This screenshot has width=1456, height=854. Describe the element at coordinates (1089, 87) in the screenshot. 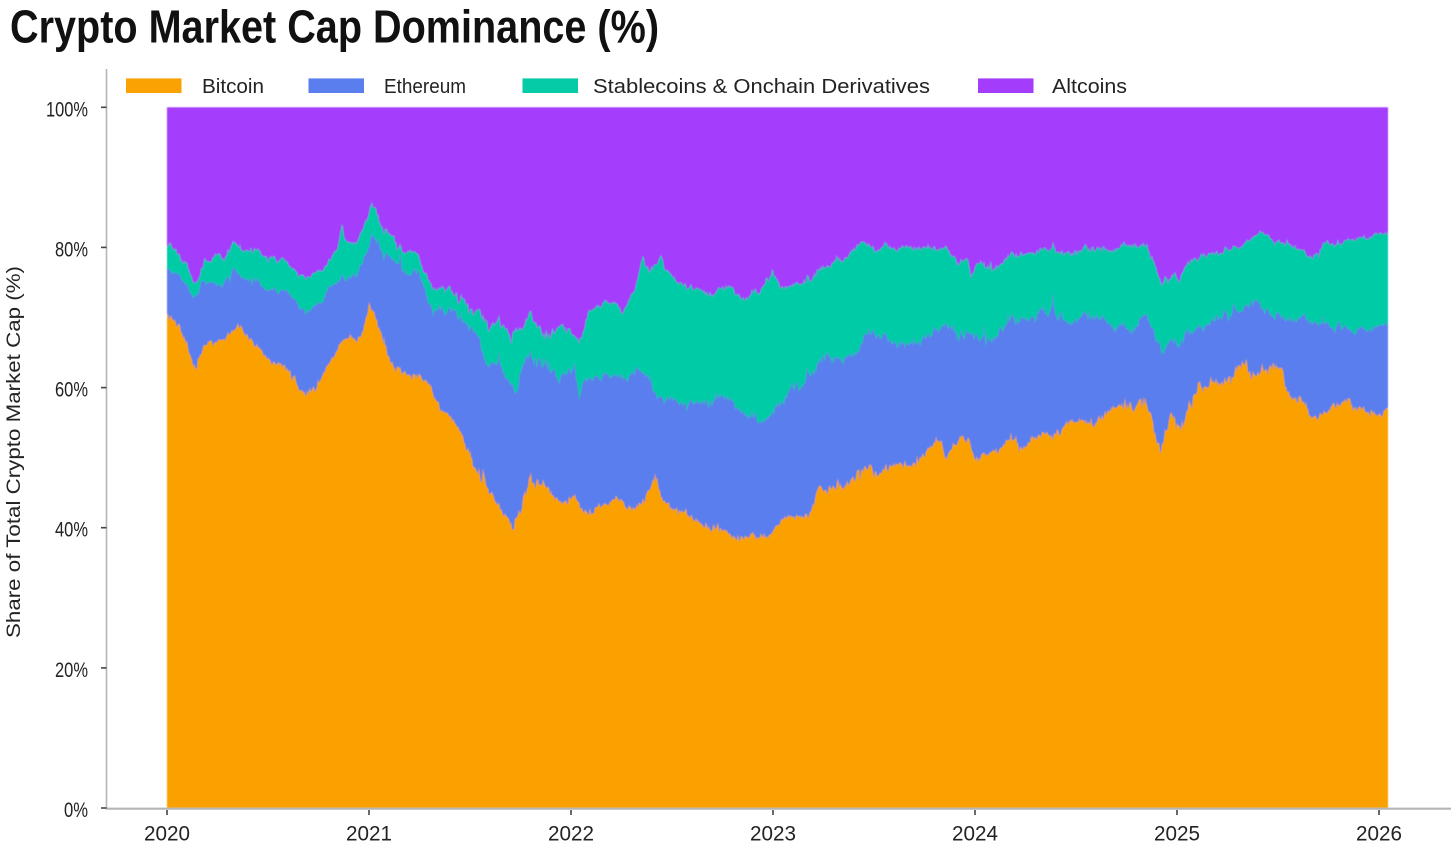

I see `svg-text: Altcoins` at that location.